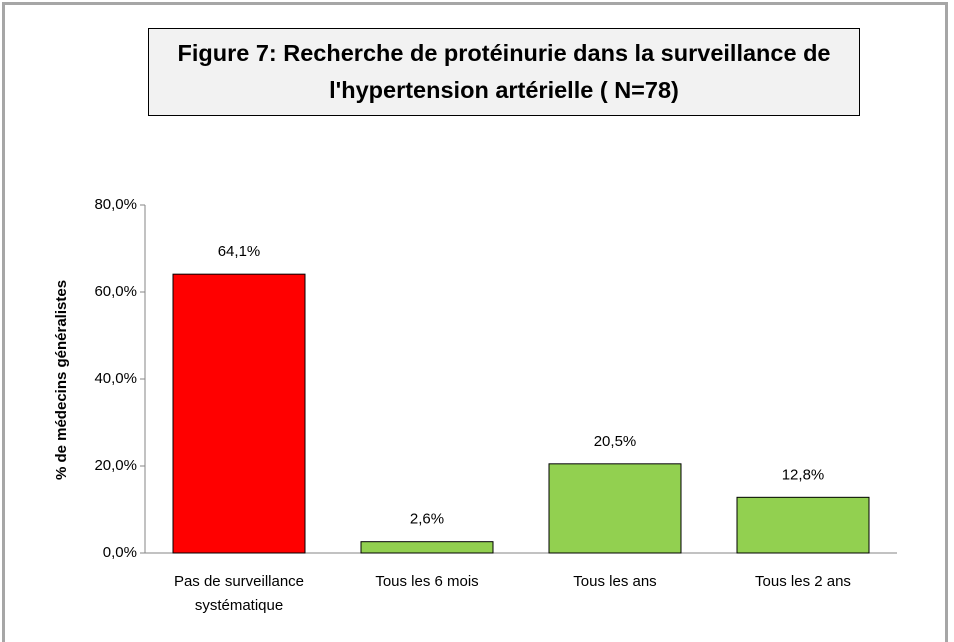 This screenshot has height=642, width=954. I want to click on value-label: 64,1%, so click(239, 251).